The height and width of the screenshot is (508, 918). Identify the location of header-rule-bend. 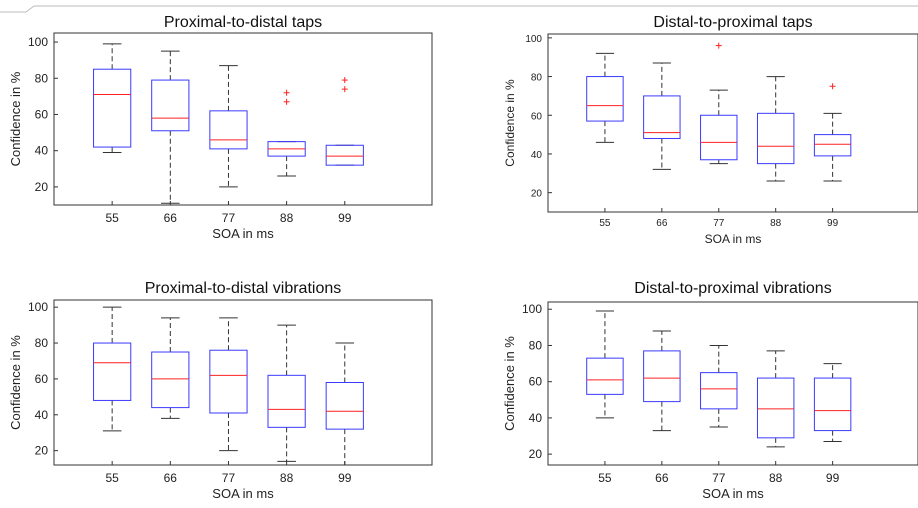
(30, 9).